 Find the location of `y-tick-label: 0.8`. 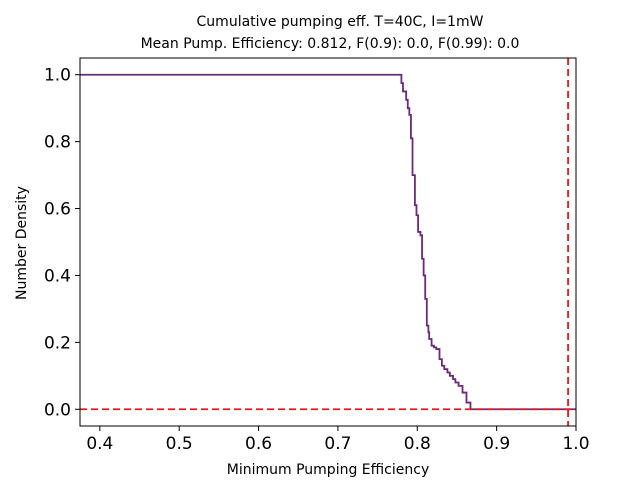

y-tick-label: 0.8 is located at coordinates (57, 143).